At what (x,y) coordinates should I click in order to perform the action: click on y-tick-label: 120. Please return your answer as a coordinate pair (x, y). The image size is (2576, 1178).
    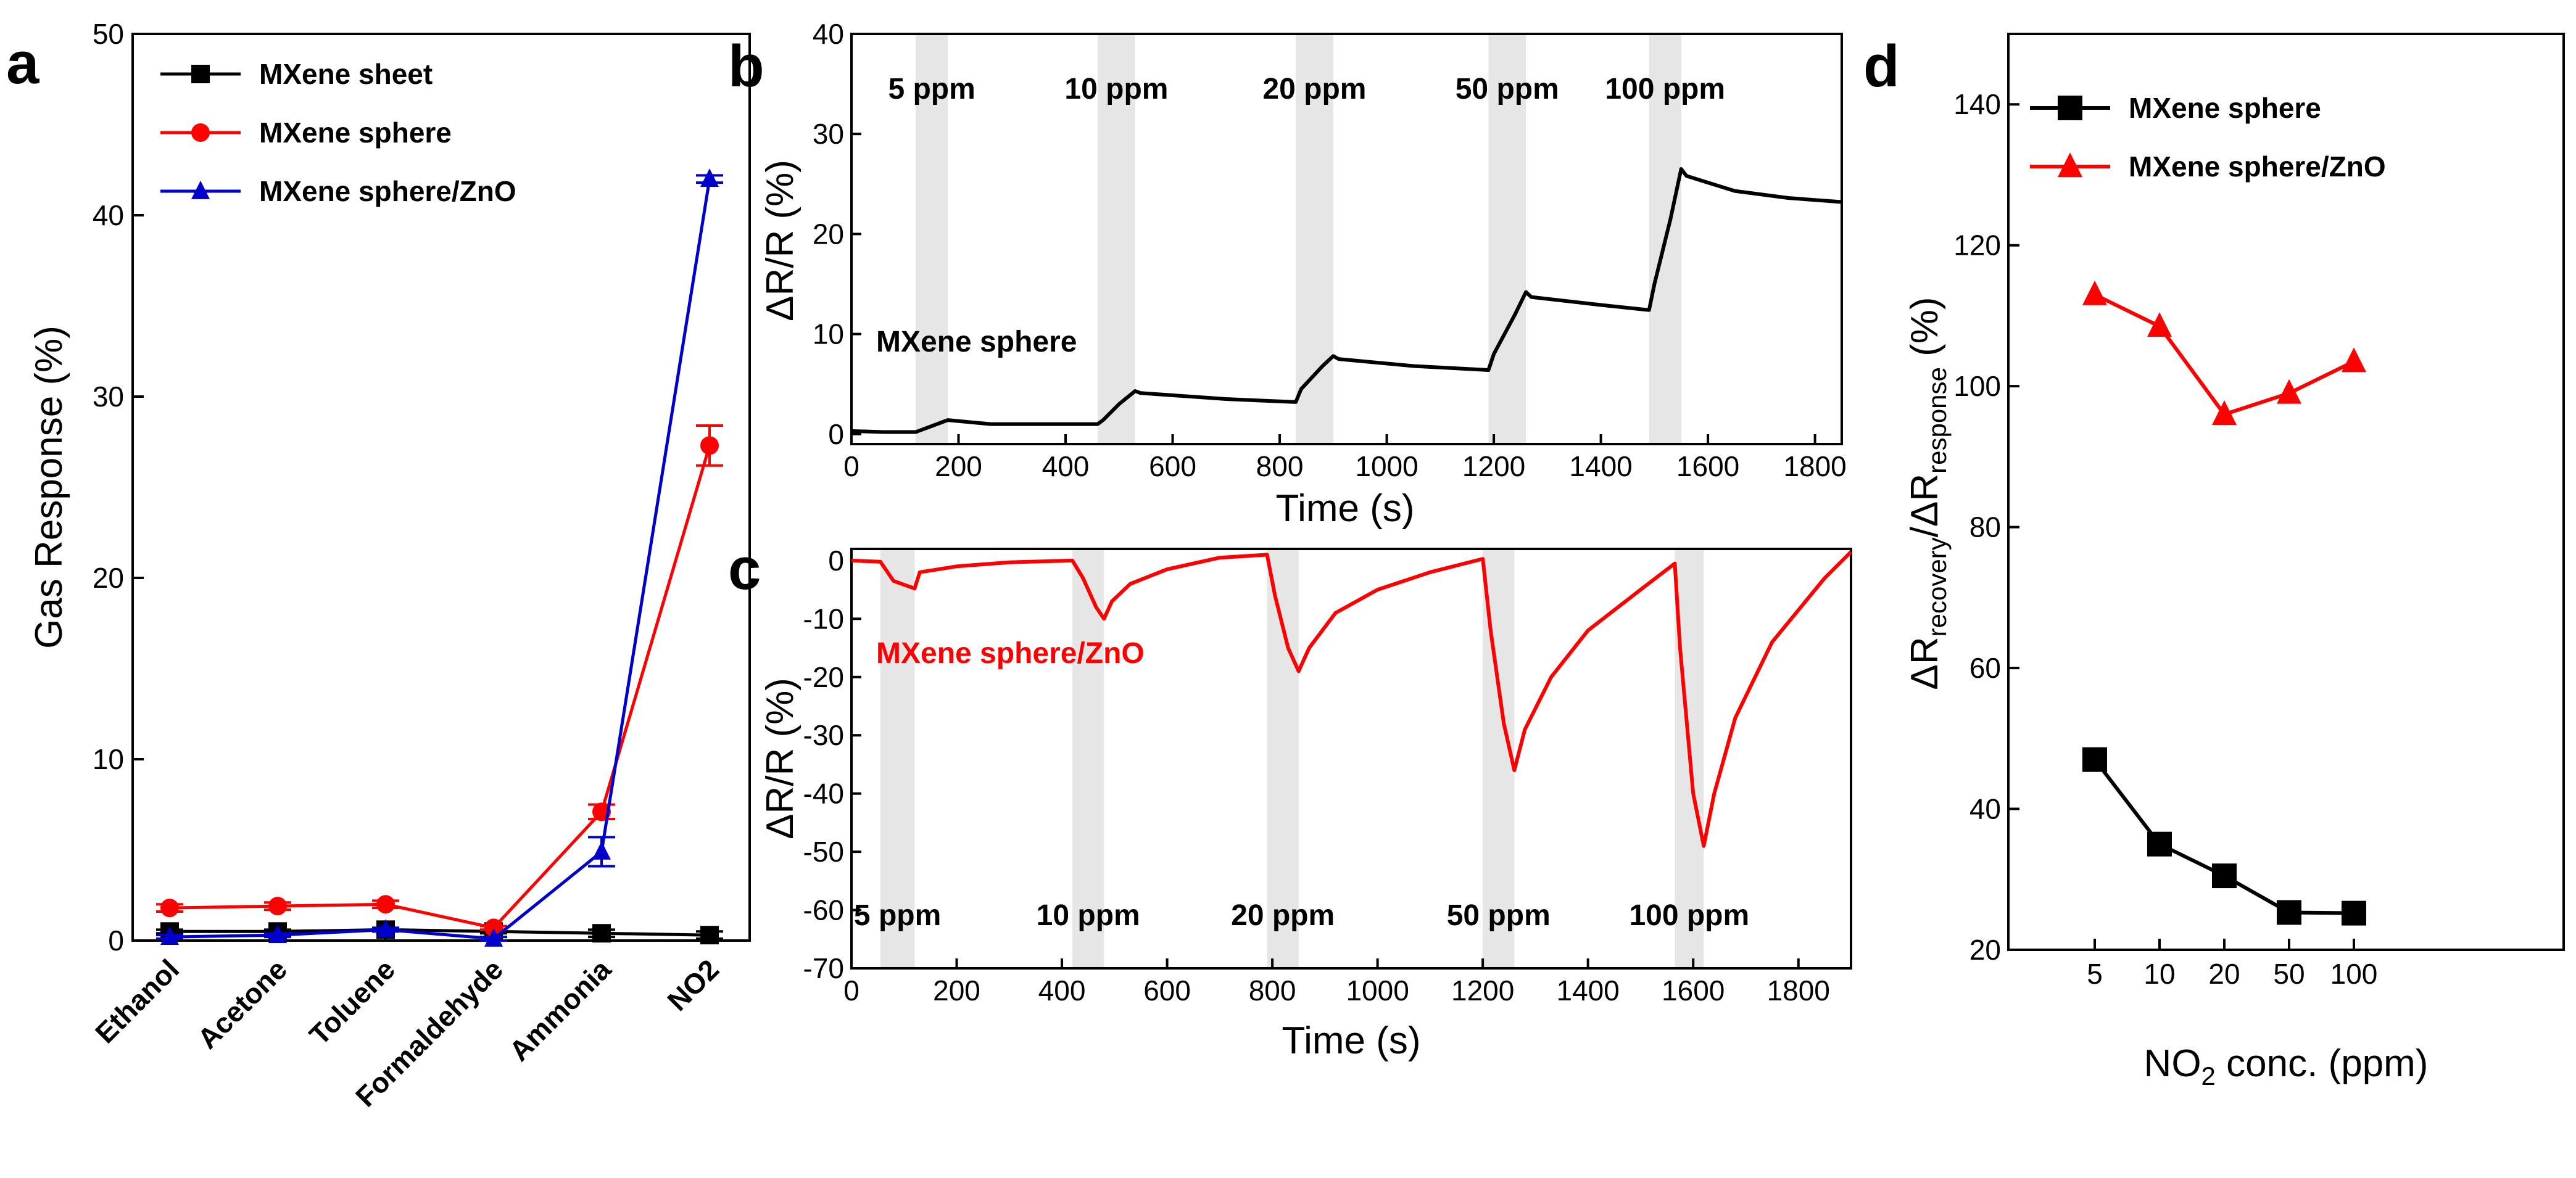
    Looking at the image, I should click on (1977, 245).